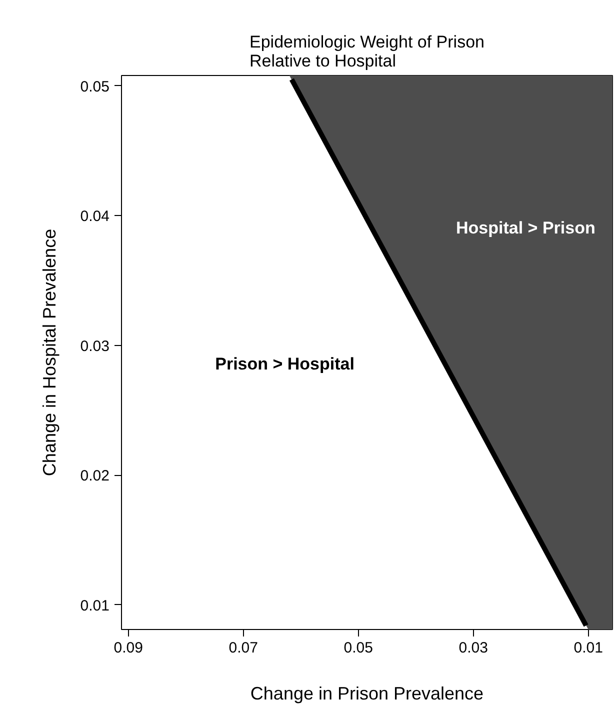  I want to click on y-axis-title: Change in Hospital Prevalence, so click(49, 352).